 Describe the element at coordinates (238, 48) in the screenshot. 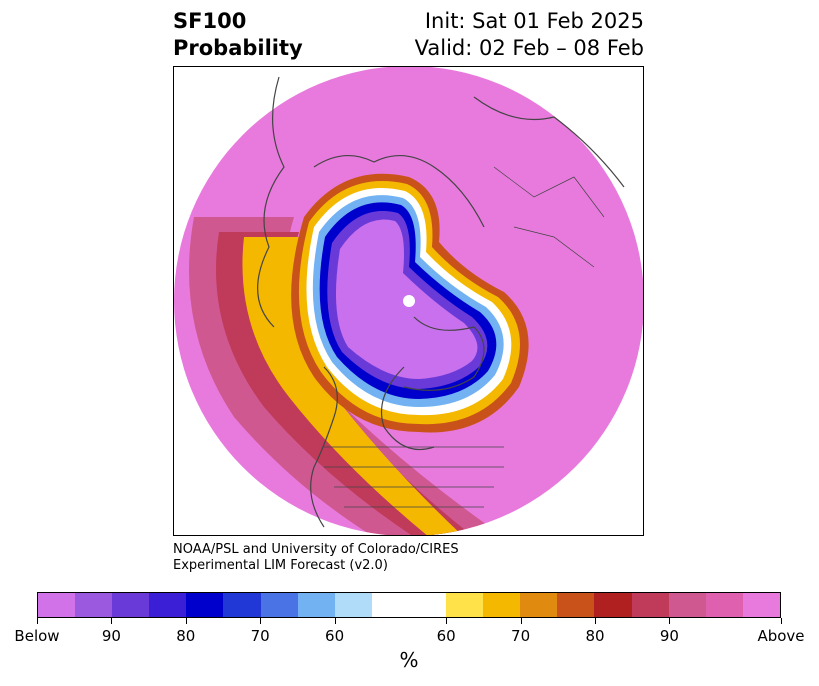

I see `title-product: Probability` at that location.